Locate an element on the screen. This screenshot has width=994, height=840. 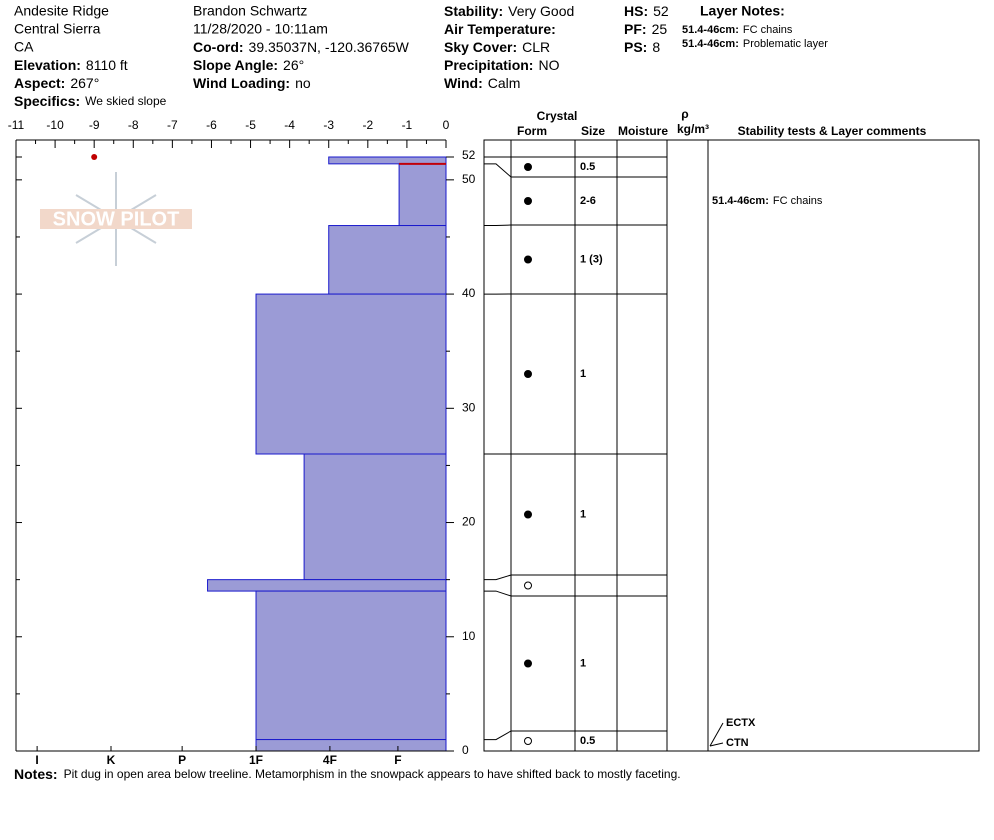
x-tick-label: -9 is located at coordinates (94, 125).